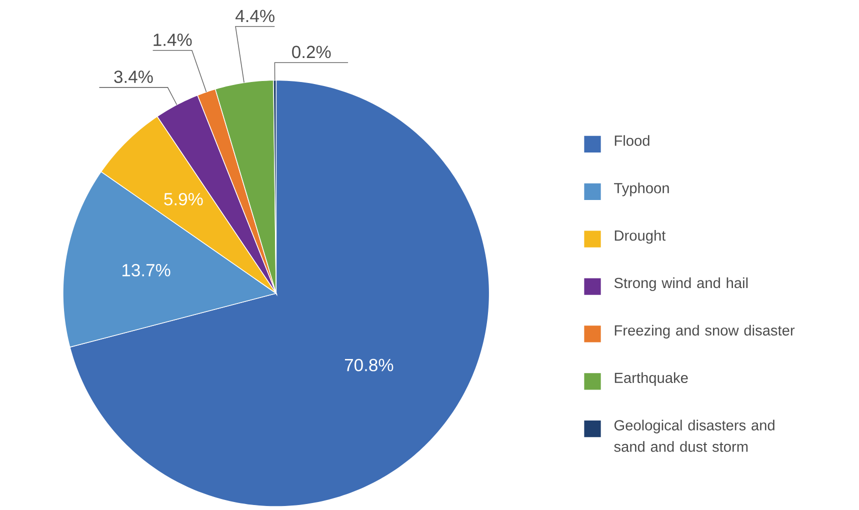  What do you see at coordinates (173, 39) in the screenshot?
I see `data-label: 1.4%` at bounding box center [173, 39].